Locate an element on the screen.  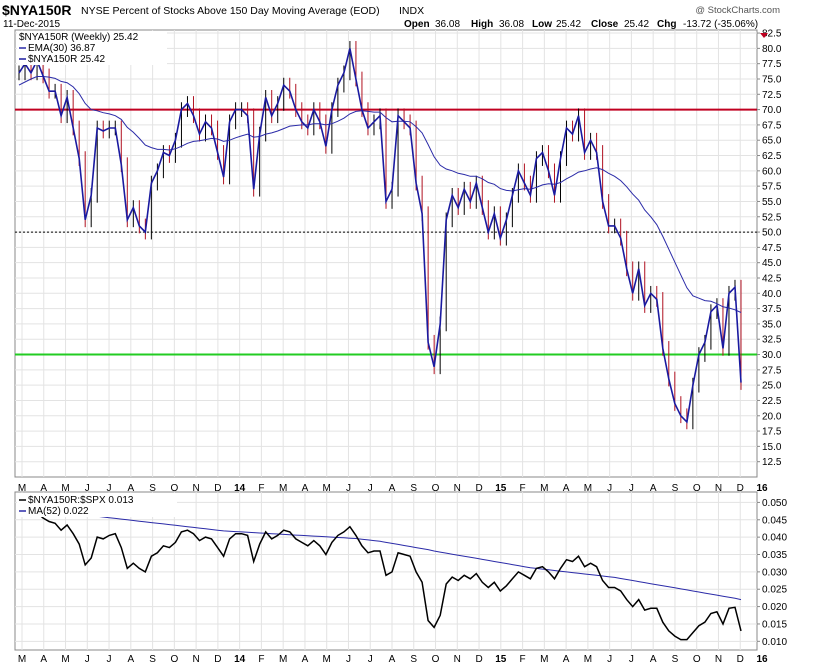
high-label: High is located at coordinates (482, 24).